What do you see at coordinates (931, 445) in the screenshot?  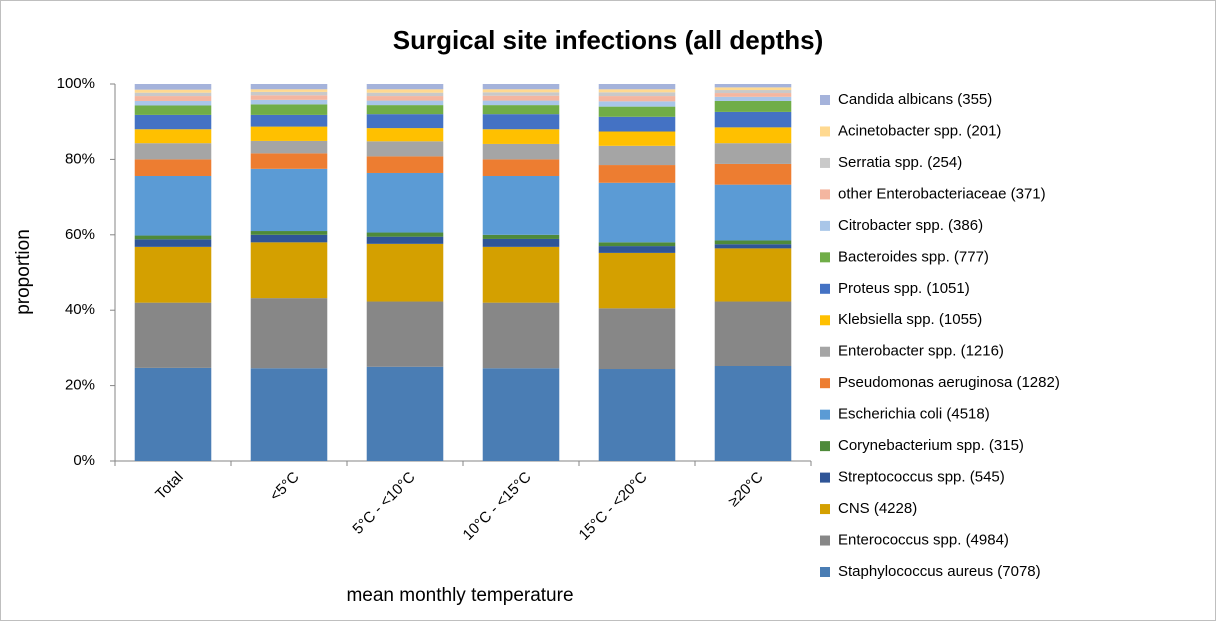 I see `legend-label: Corynebacterium spp. (315)` at bounding box center [931, 445].